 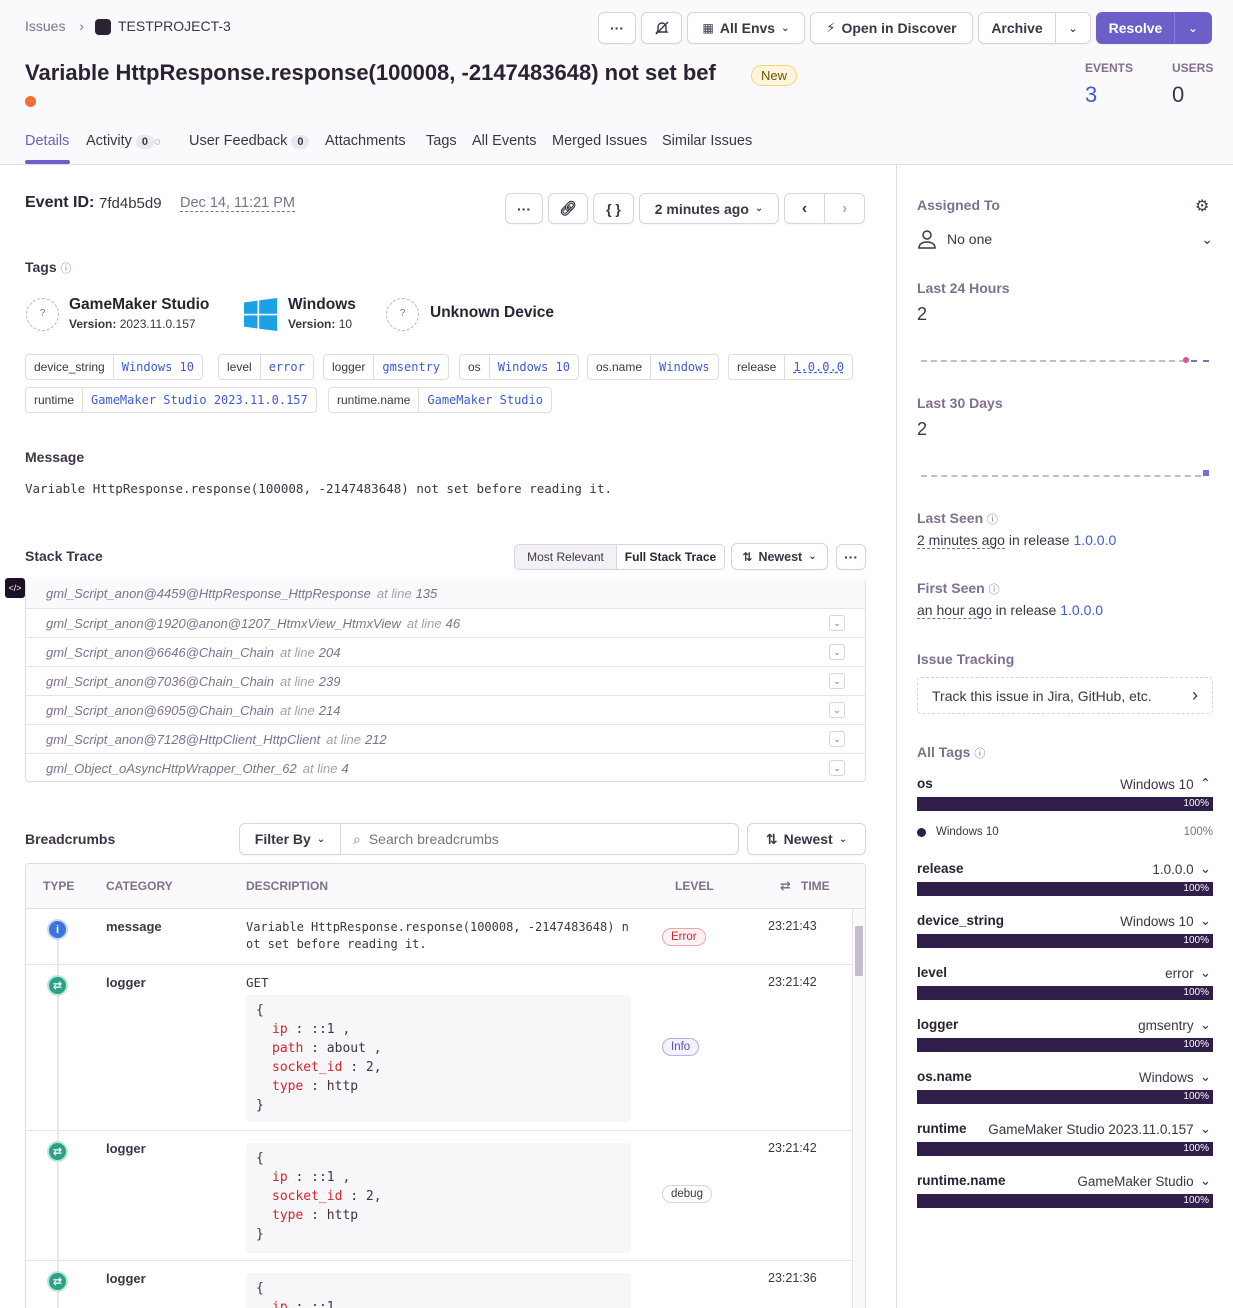 I want to click on tag-pill-os-name: os.name Windows, so click(x=653, y=367).